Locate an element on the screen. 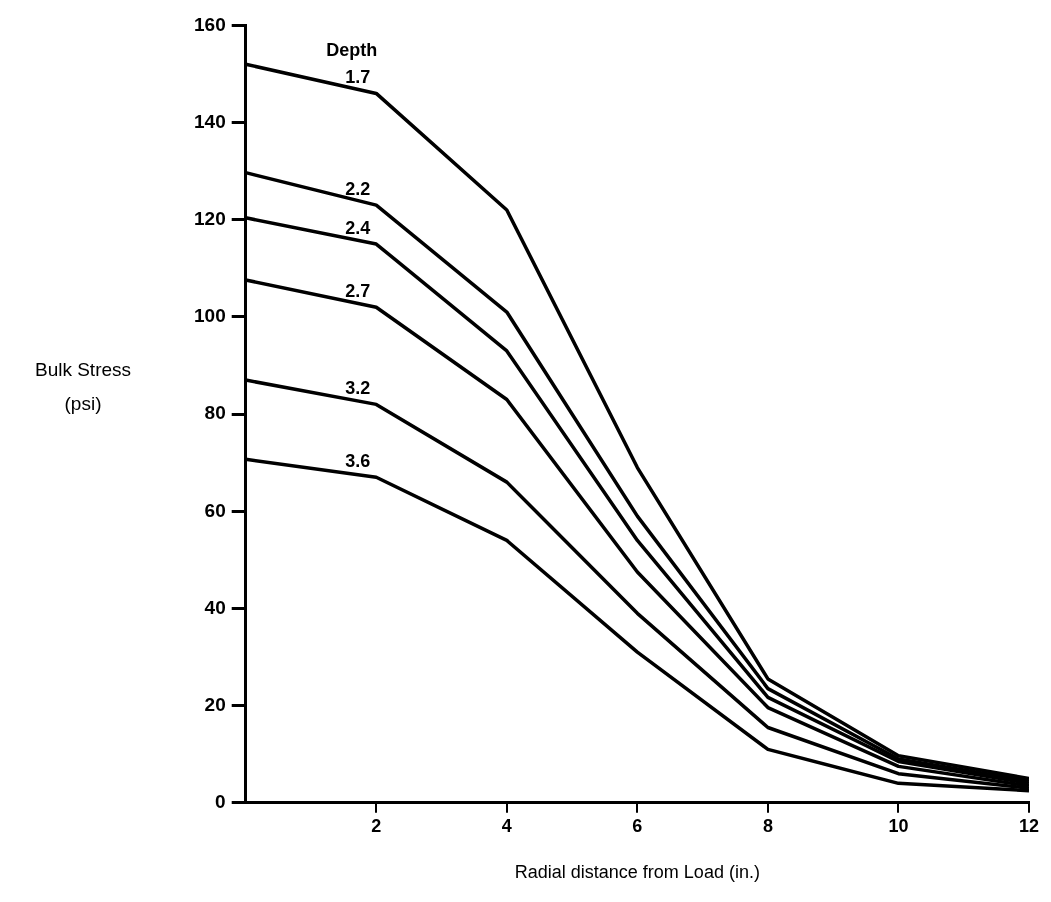 The width and height of the screenshot is (1051, 902). series-label: 3.6 is located at coordinates (358, 461).